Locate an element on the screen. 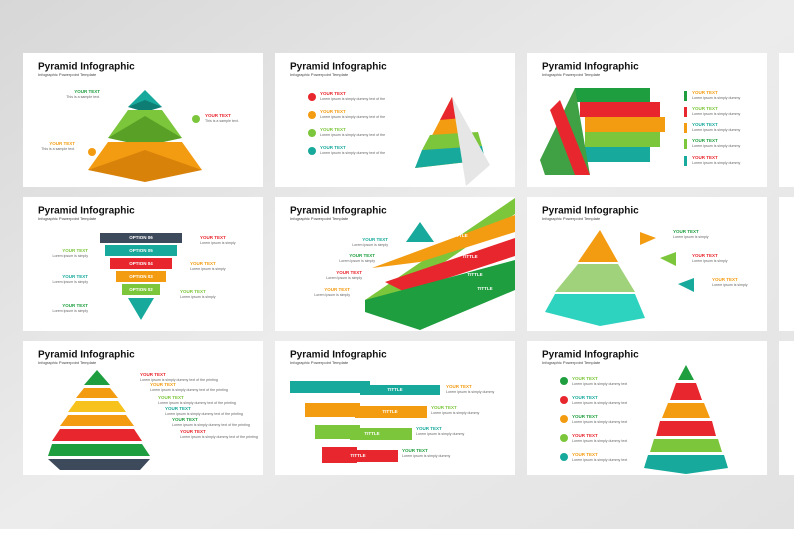 This screenshot has height=534, width=794. shape-label: 02 is located at coordinates (150, 430).